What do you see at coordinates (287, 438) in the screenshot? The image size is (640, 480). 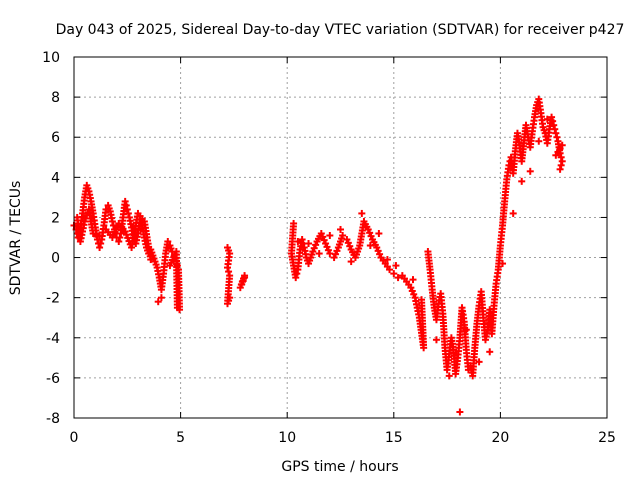 I see `x-tick-label: 10` at bounding box center [287, 438].